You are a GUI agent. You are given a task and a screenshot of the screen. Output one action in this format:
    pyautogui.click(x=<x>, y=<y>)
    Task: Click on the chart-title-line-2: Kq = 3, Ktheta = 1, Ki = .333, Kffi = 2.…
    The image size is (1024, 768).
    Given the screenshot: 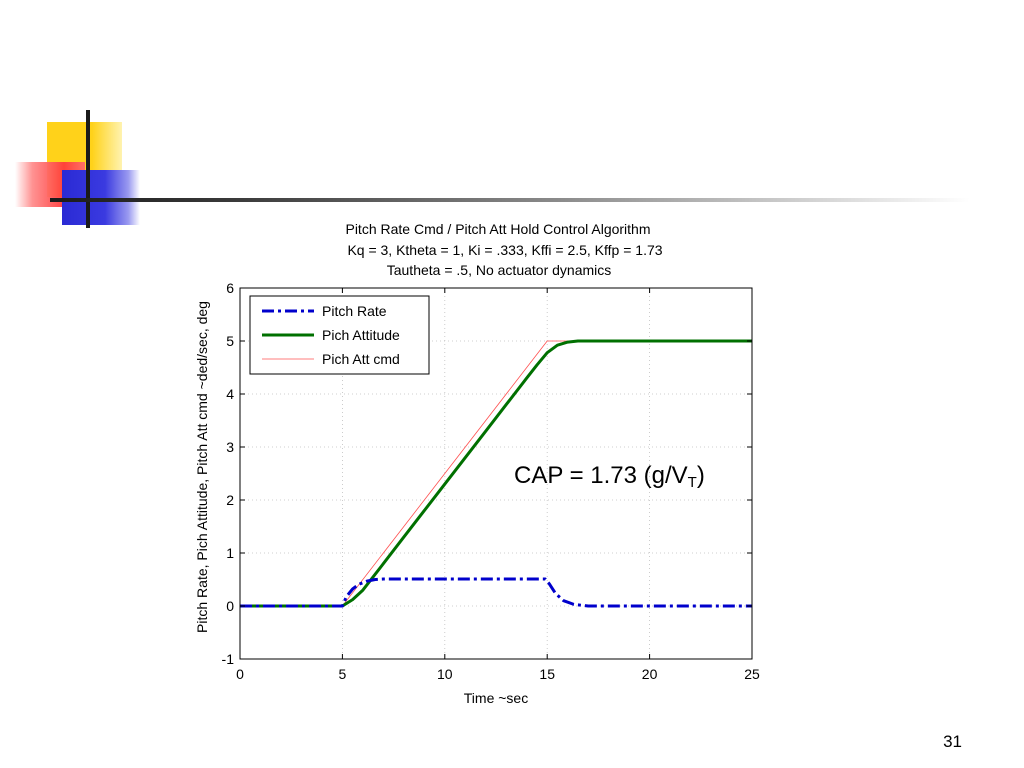 What is the action you would take?
    pyautogui.click(x=504, y=250)
    